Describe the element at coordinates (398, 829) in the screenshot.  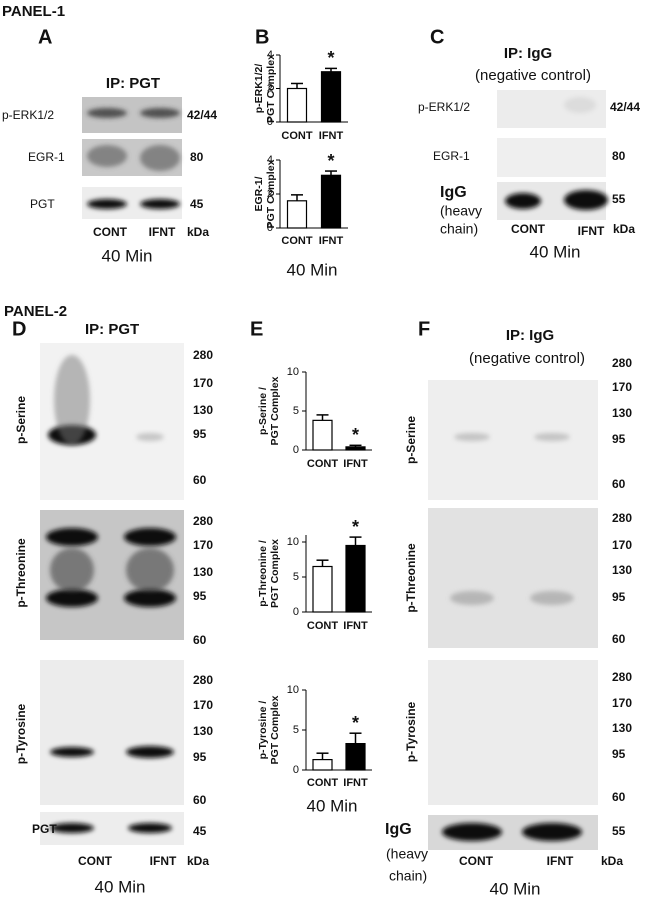
I see `label: IgG` at that location.